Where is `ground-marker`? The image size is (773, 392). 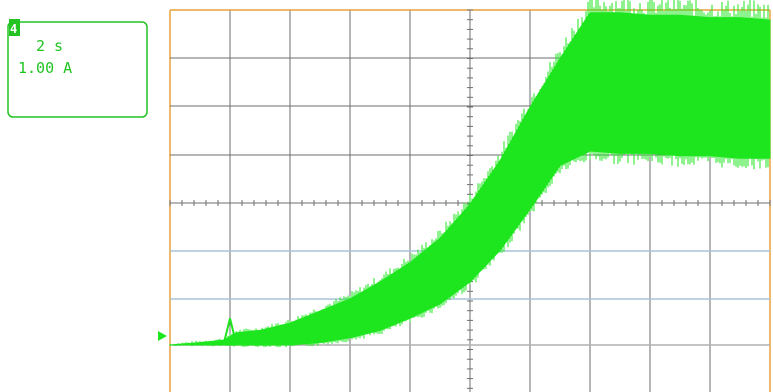 ground-marker is located at coordinates (162, 336).